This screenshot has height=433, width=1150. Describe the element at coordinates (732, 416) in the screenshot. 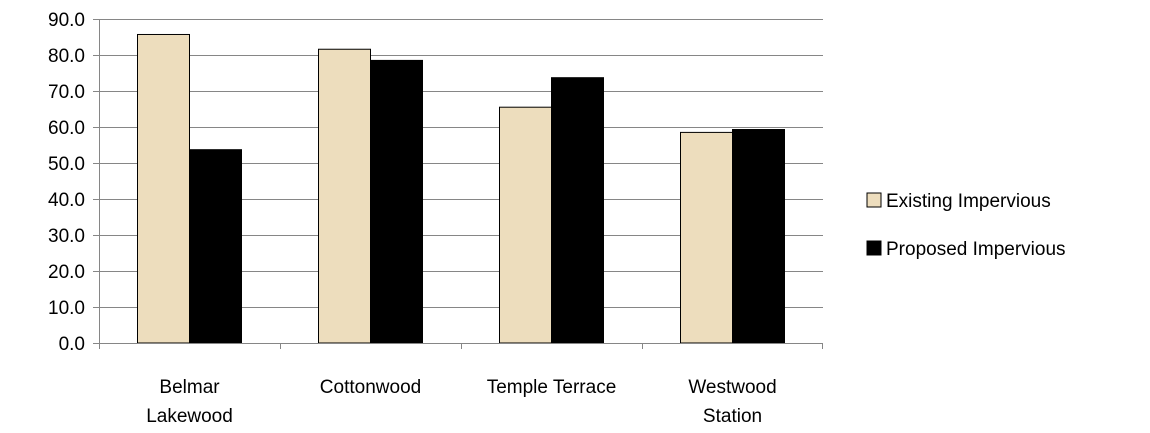

I see `x-tick-label-line: Station` at that location.